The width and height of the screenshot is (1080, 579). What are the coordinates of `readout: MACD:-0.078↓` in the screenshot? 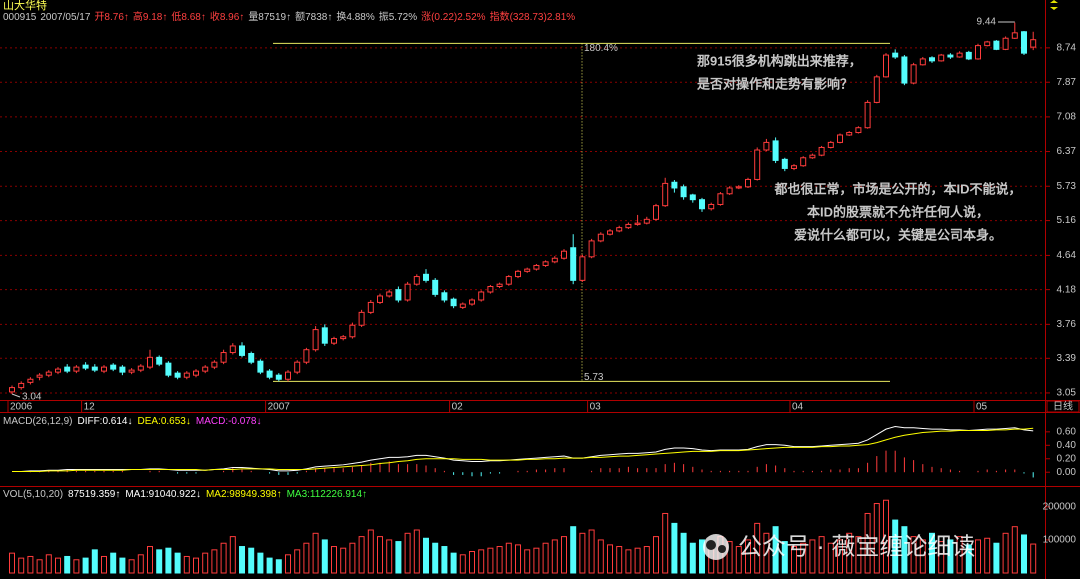 It's located at (229, 421).